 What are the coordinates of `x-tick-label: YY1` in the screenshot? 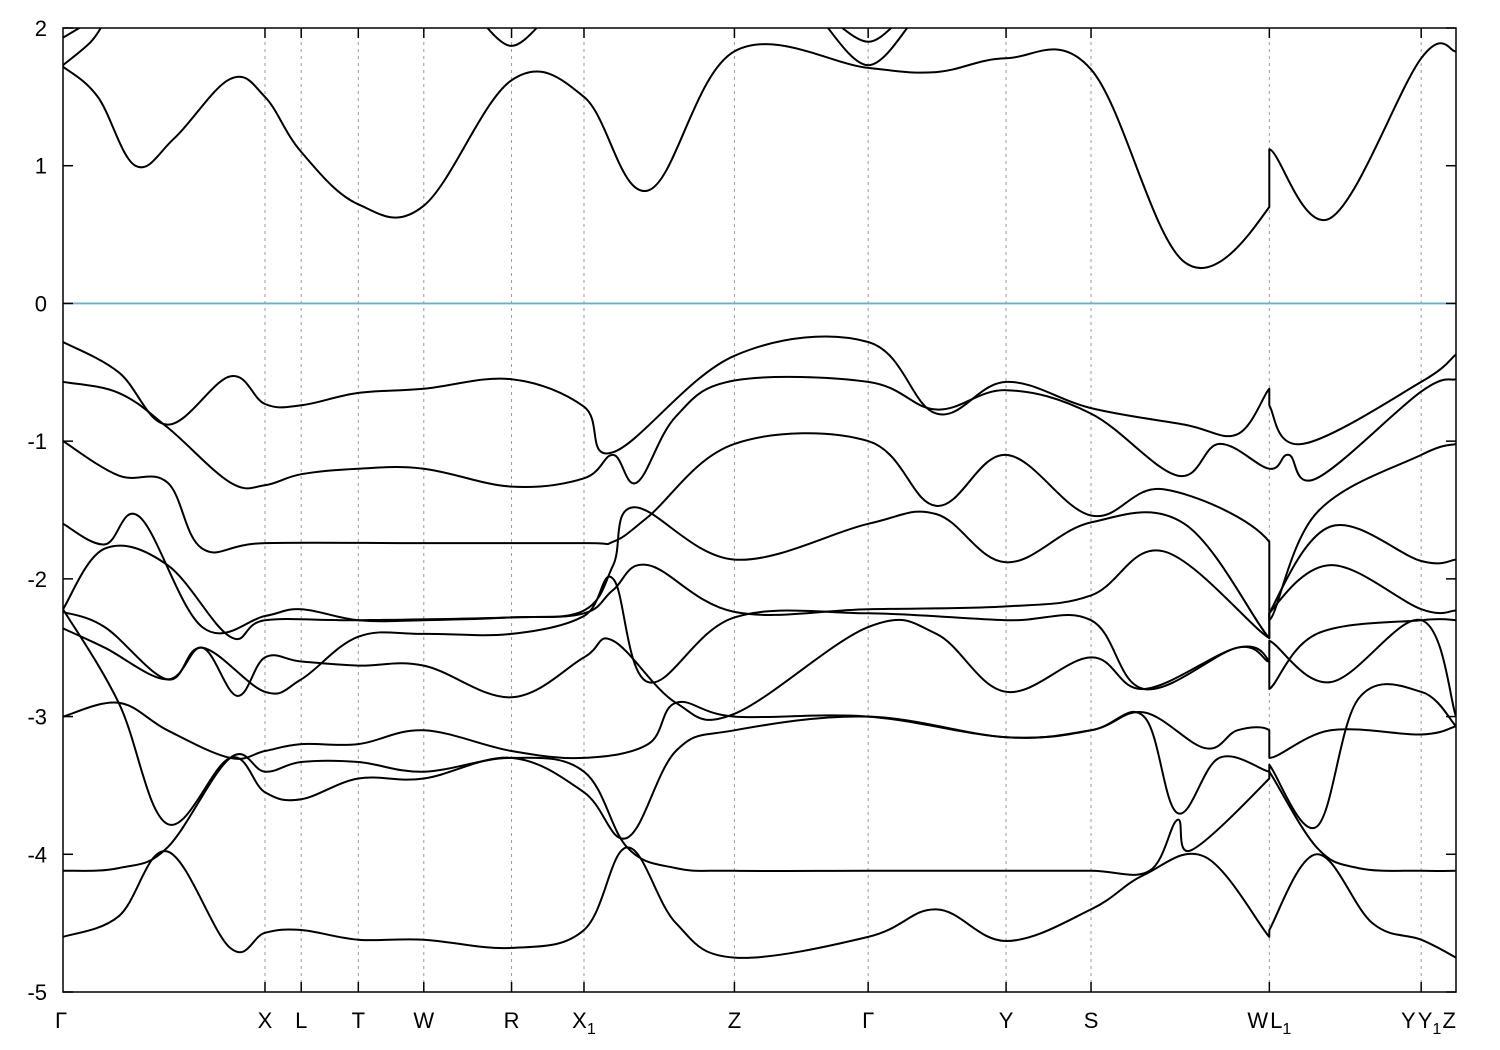 It's located at (1421, 1023).